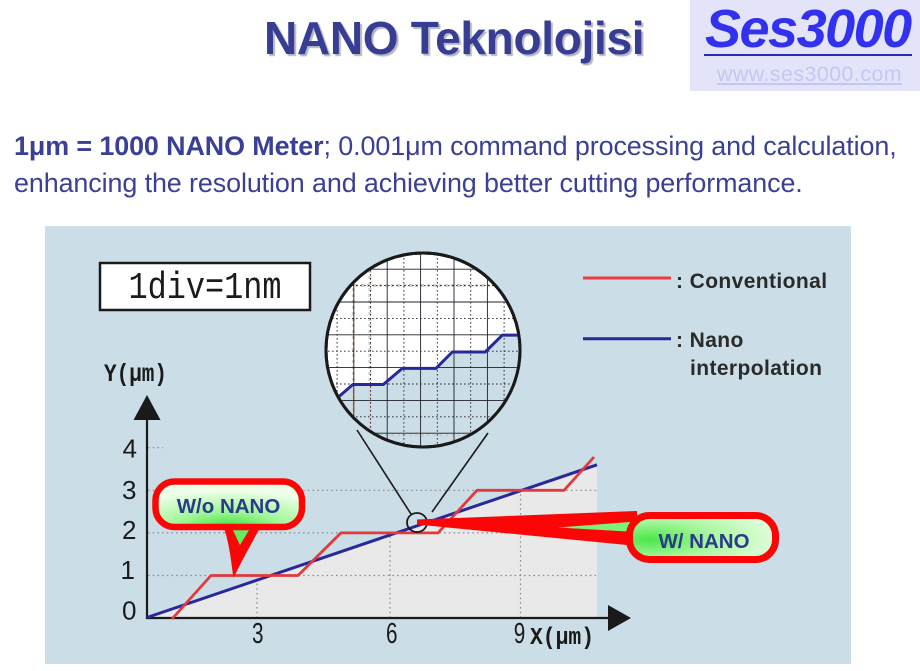 The height and width of the screenshot is (671, 920). I want to click on svg-text: interpolation, so click(756, 368).